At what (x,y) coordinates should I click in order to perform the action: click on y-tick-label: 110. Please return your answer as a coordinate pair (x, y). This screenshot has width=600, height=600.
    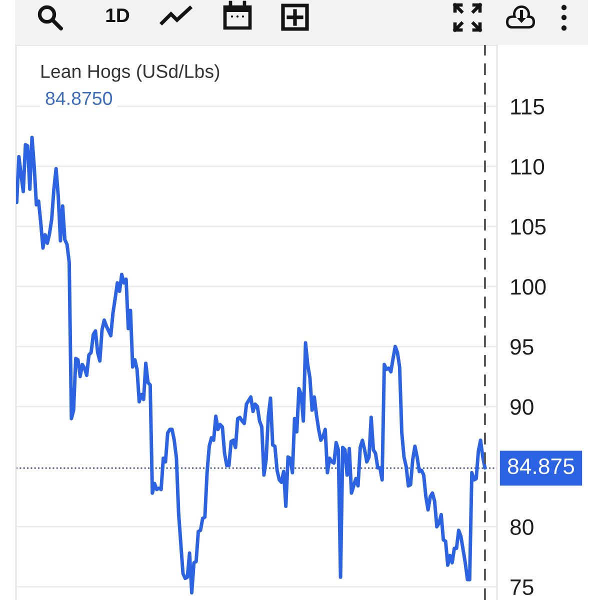
    Looking at the image, I should click on (527, 166).